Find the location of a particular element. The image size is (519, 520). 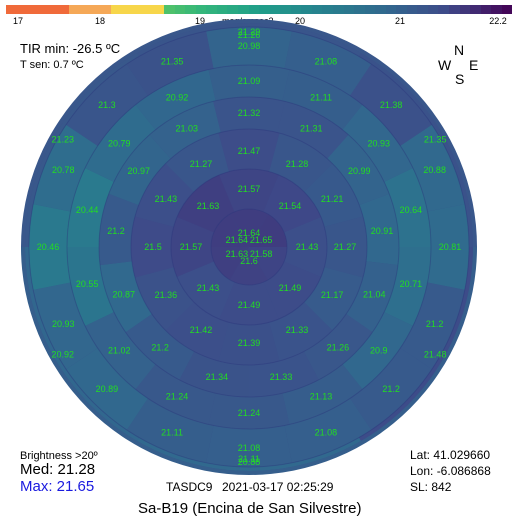

cell-value-label: 21.04 is located at coordinates (374, 295).